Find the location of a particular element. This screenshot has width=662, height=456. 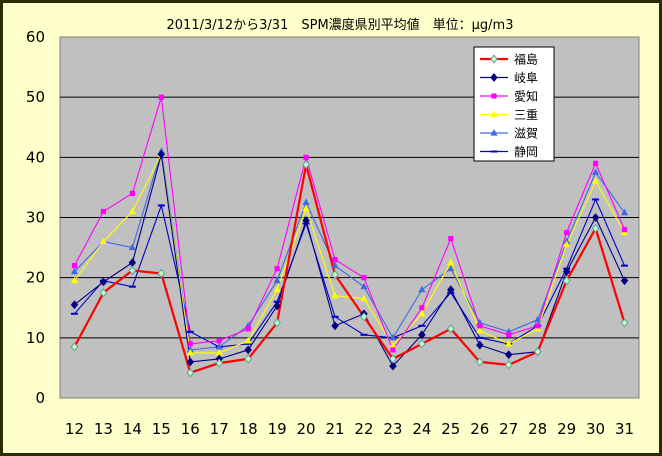

y-tick-label: 0 is located at coordinates (40, 398).